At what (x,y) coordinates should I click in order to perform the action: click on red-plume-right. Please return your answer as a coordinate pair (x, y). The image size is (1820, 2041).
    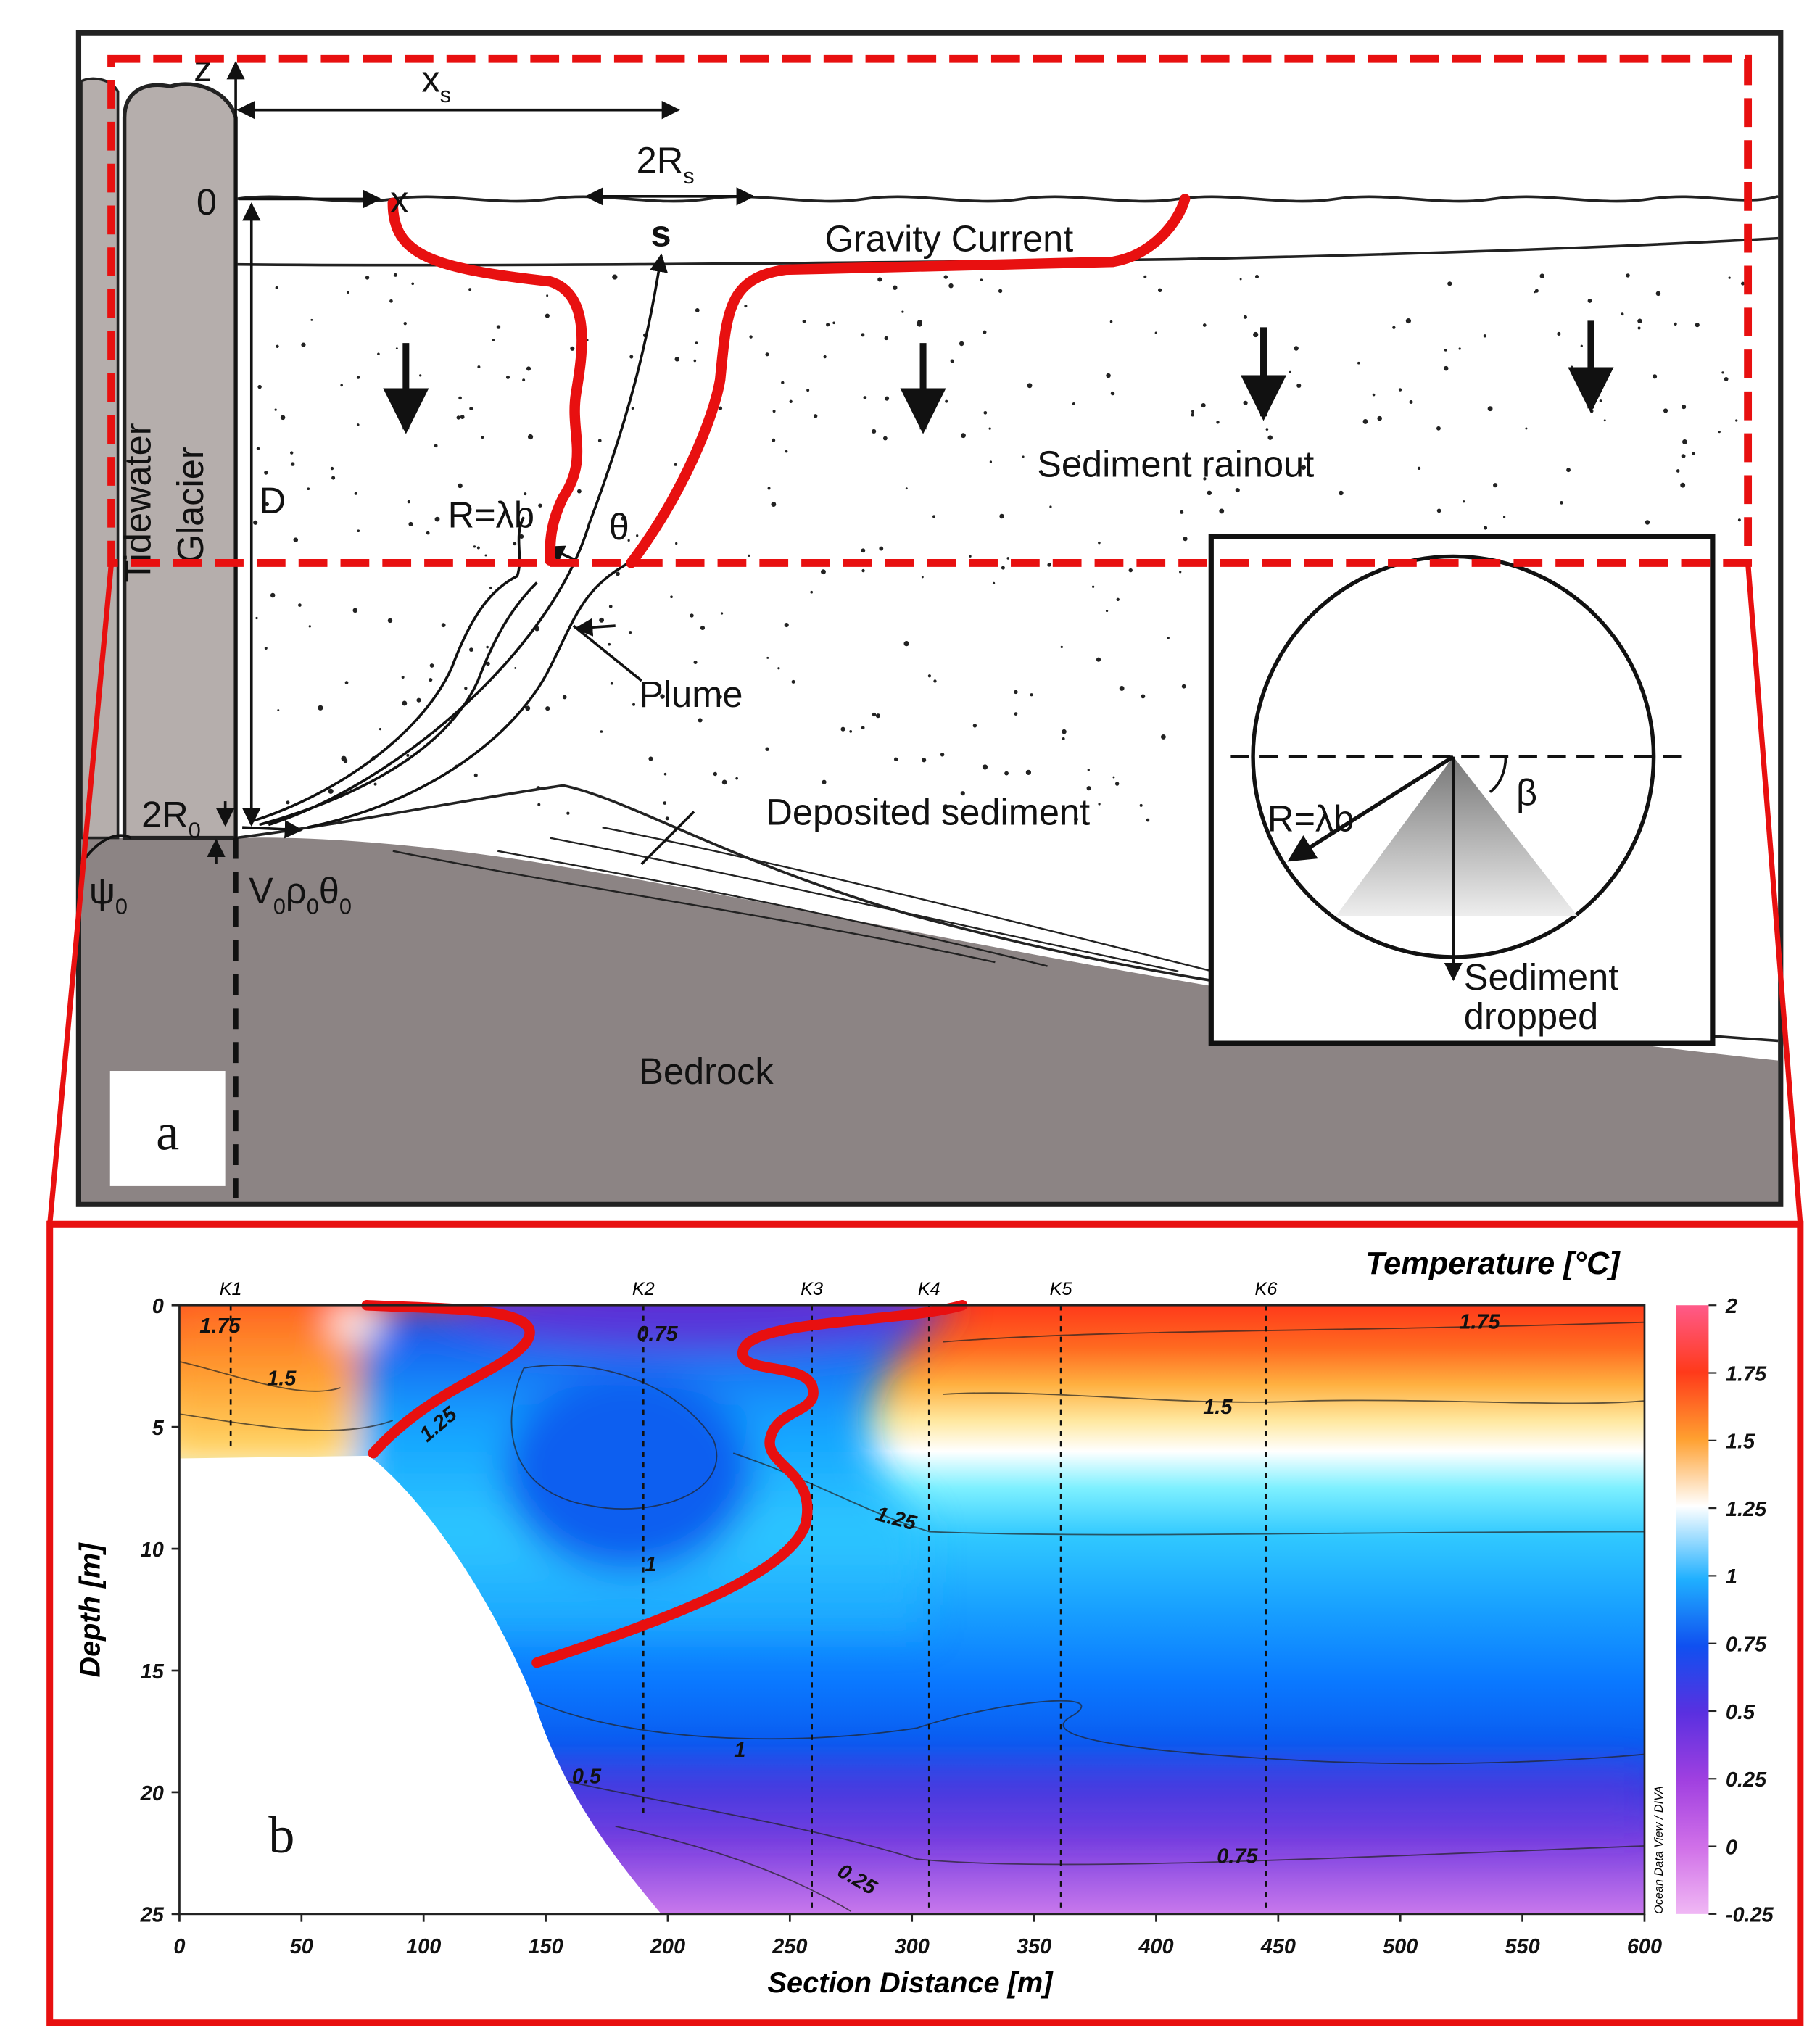
    Looking at the image, I should click on (909, 381).